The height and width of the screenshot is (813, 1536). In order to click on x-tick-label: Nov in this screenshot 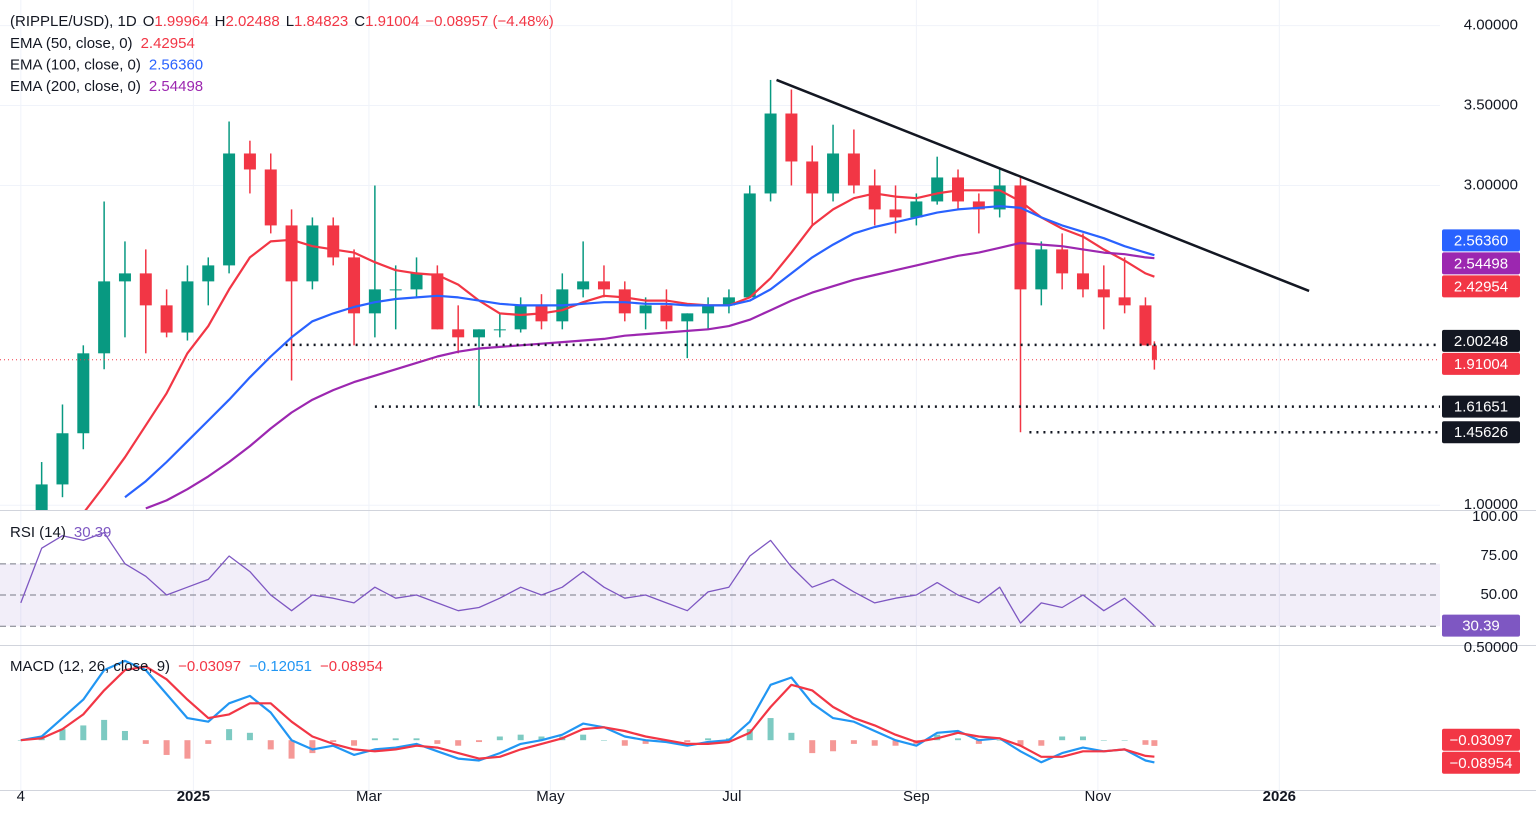, I will do `click(1098, 796)`.